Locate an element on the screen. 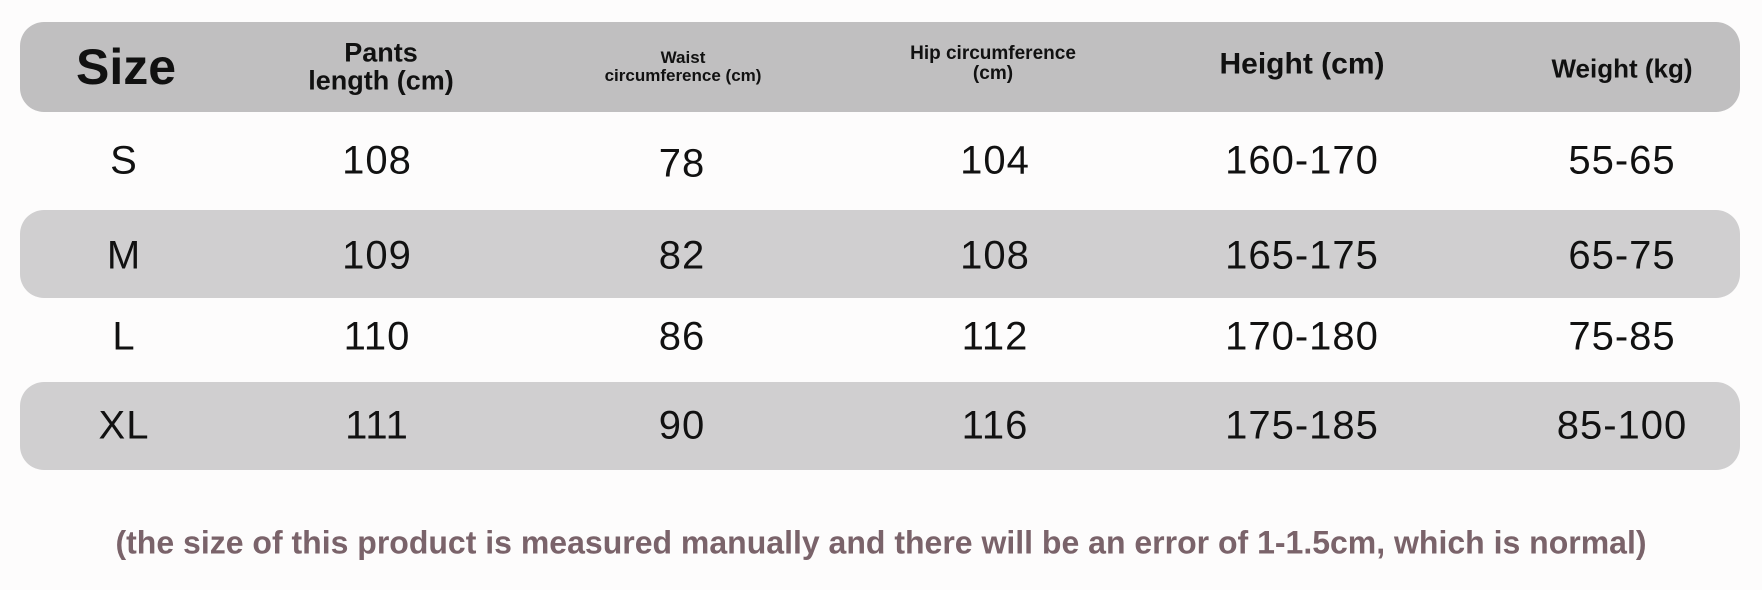 This screenshot has height=590, width=1762. header-band is located at coordinates (880, 67).